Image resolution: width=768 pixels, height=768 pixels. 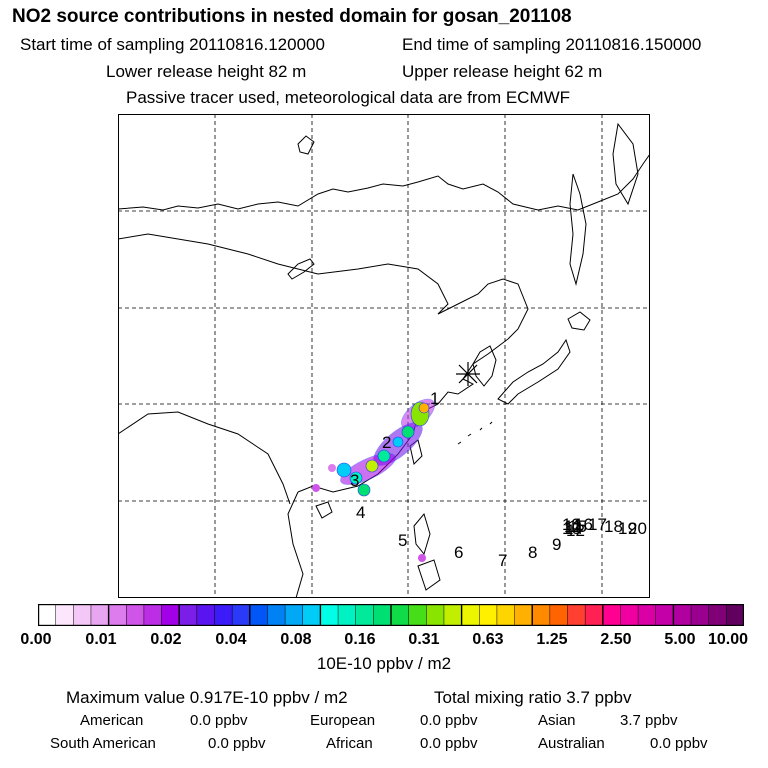 I want to click on arctic-coast, so click(x=384, y=182).